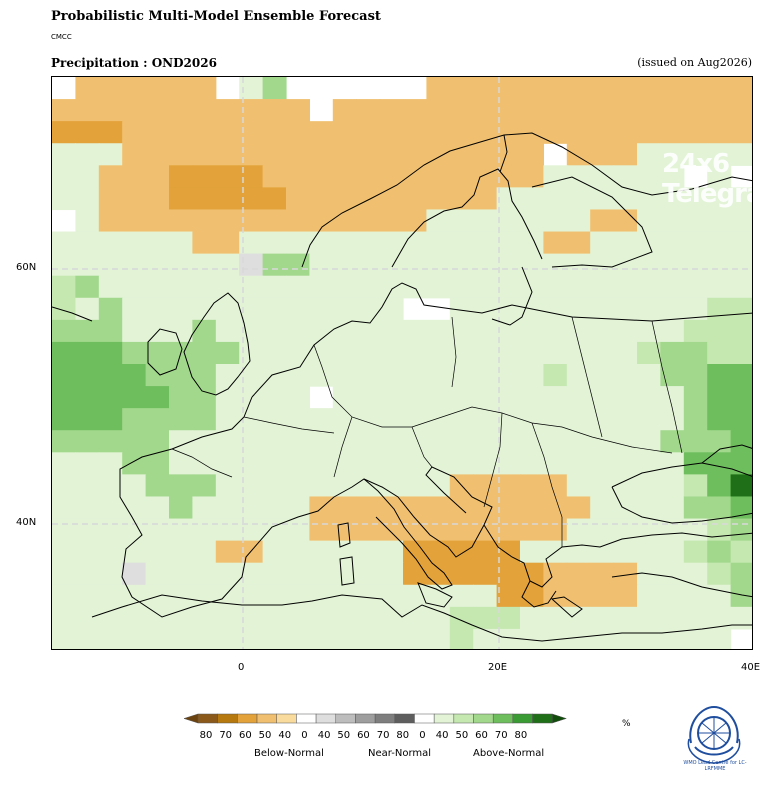  What do you see at coordinates (241, 667) in the screenshot?
I see `lon-tick-0: 0` at bounding box center [241, 667].